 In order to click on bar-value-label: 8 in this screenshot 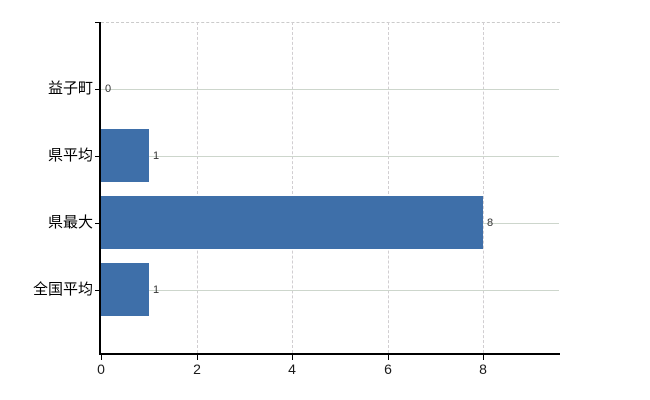, I will do `click(490, 223)`.